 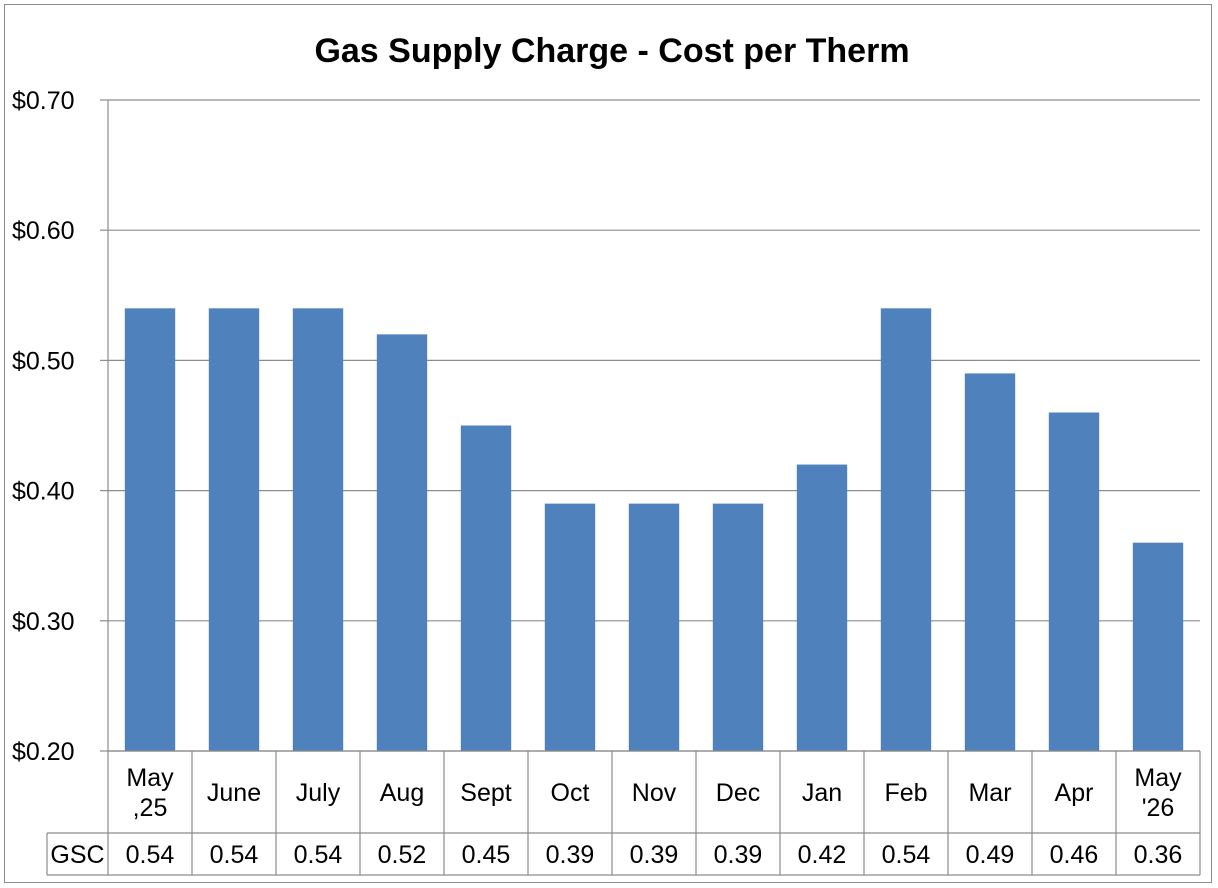 What do you see at coordinates (234, 793) in the screenshot?
I see `category-label: June` at bounding box center [234, 793].